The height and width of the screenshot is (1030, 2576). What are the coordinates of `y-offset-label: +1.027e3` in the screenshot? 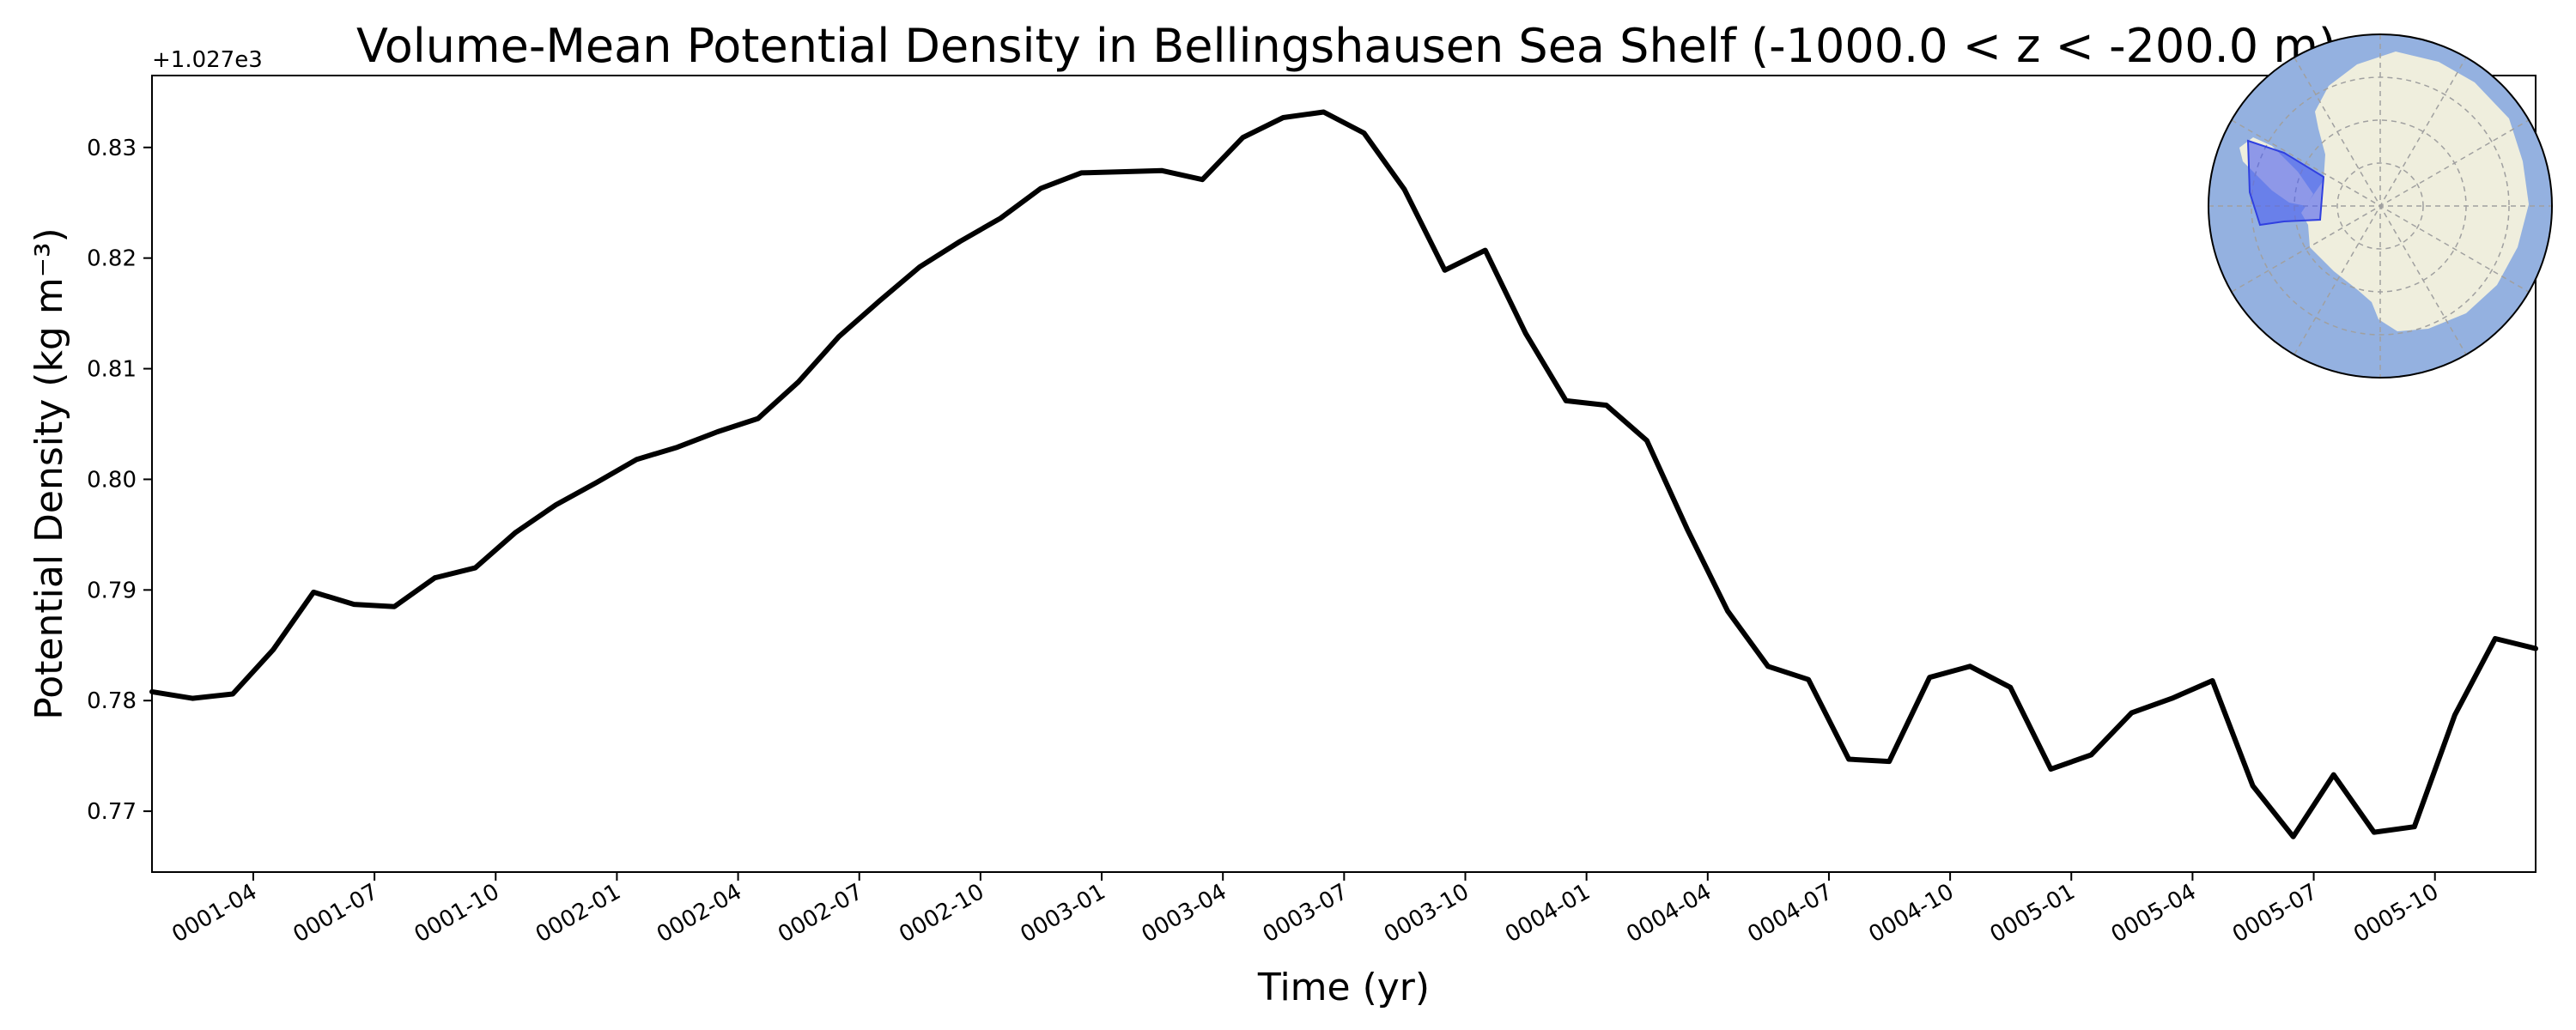 It's located at (207, 60).